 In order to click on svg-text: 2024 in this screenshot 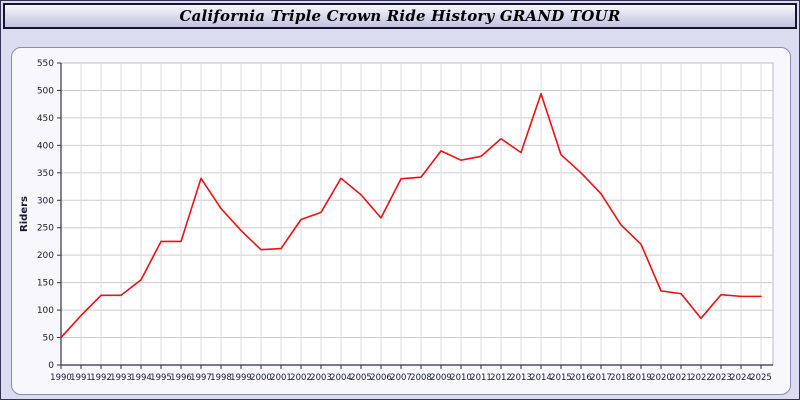, I will do `click(741, 378)`.